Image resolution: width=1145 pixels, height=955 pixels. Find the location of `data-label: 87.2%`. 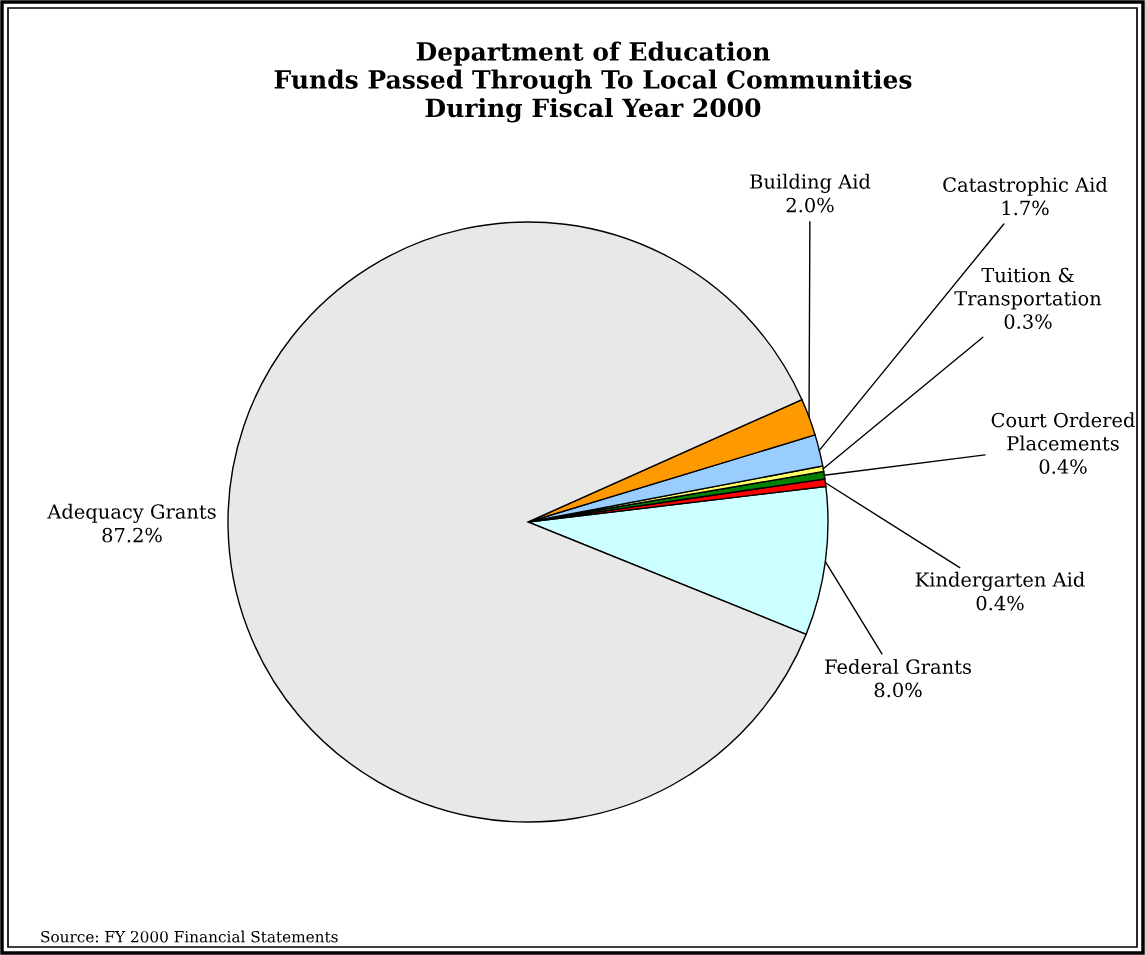

data-label: 87.2% is located at coordinates (132, 535).